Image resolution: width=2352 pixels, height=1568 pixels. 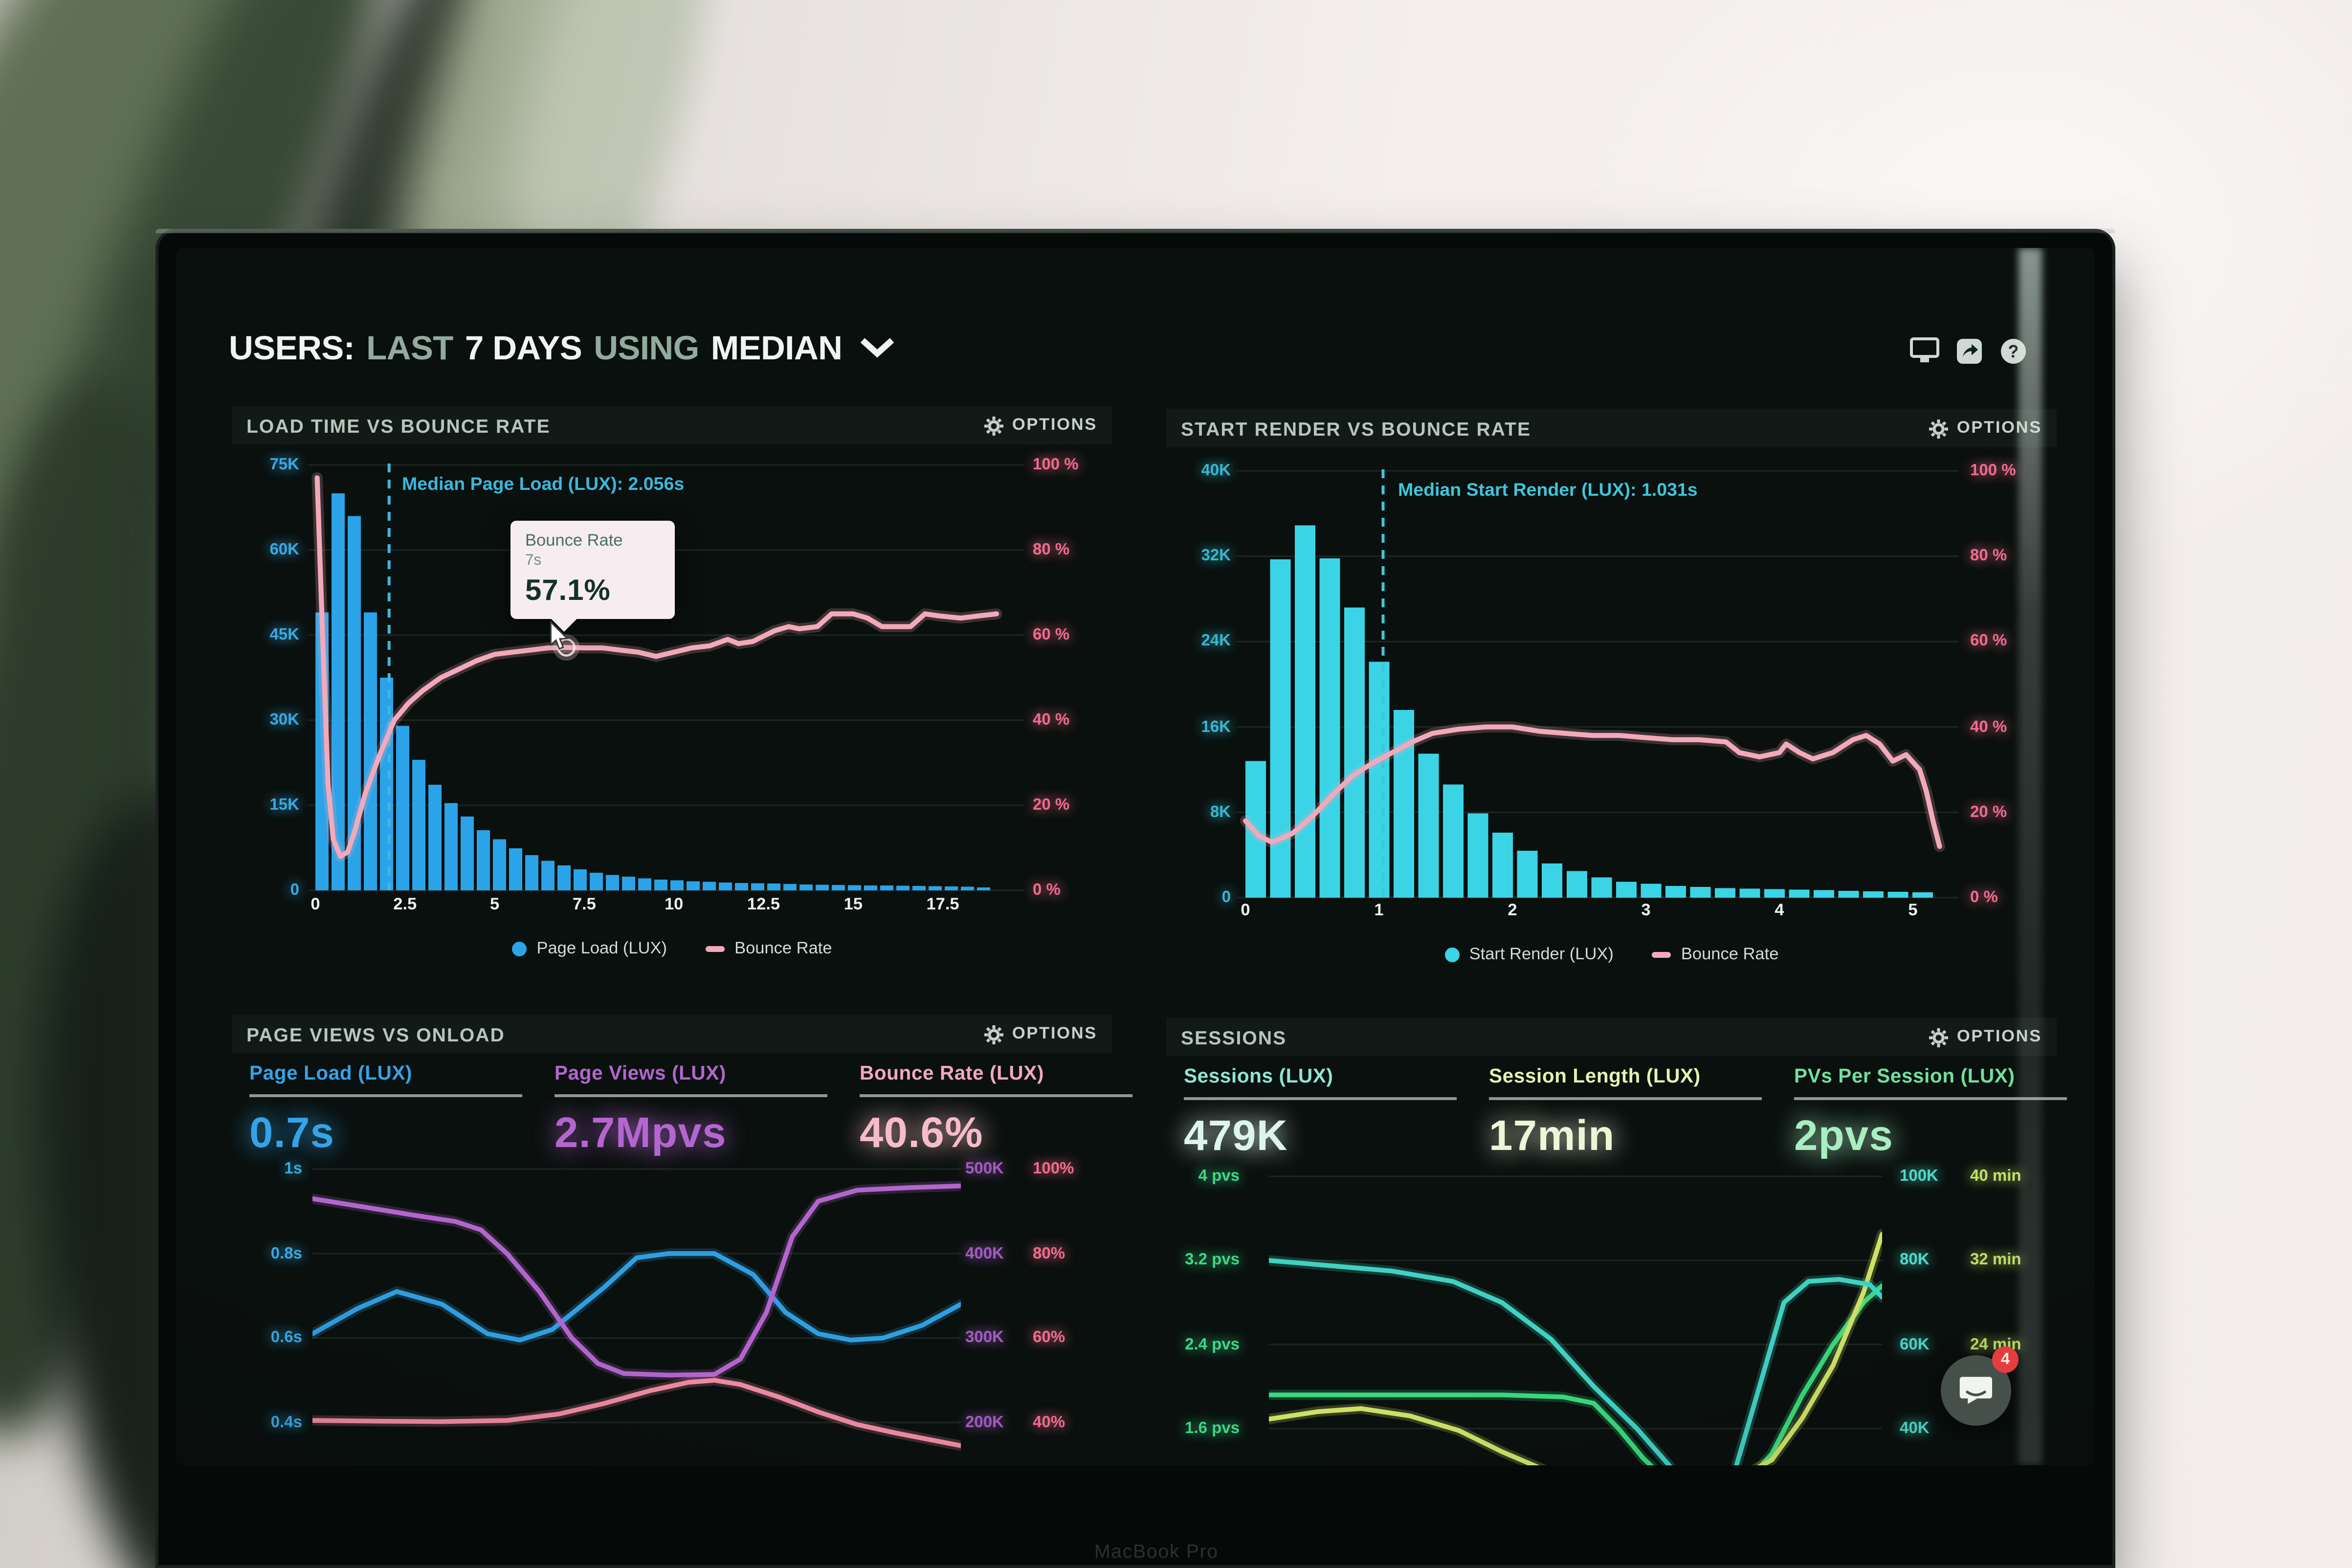 What do you see at coordinates (1212, 1344) in the screenshot?
I see `tick-label: 2.4 pvs` at bounding box center [1212, 1344].